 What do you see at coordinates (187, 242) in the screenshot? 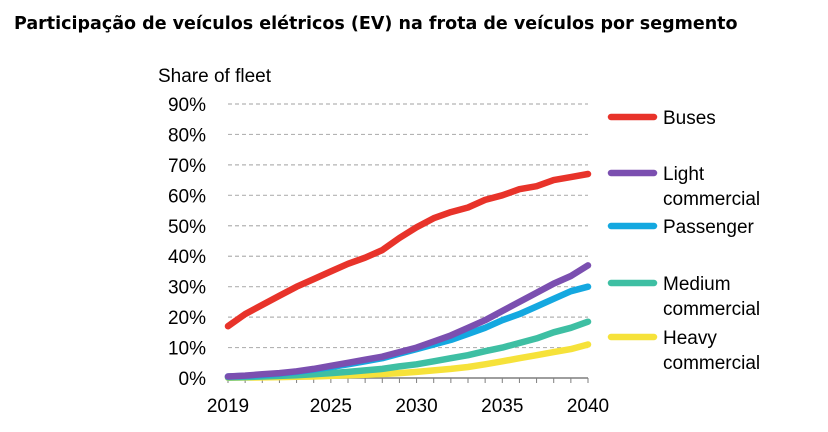
I see `y-axis-ticks: 0% 10% 20% 30% 40% 50% 60% 70% 80% 90%` at bounding box center [187, 242].